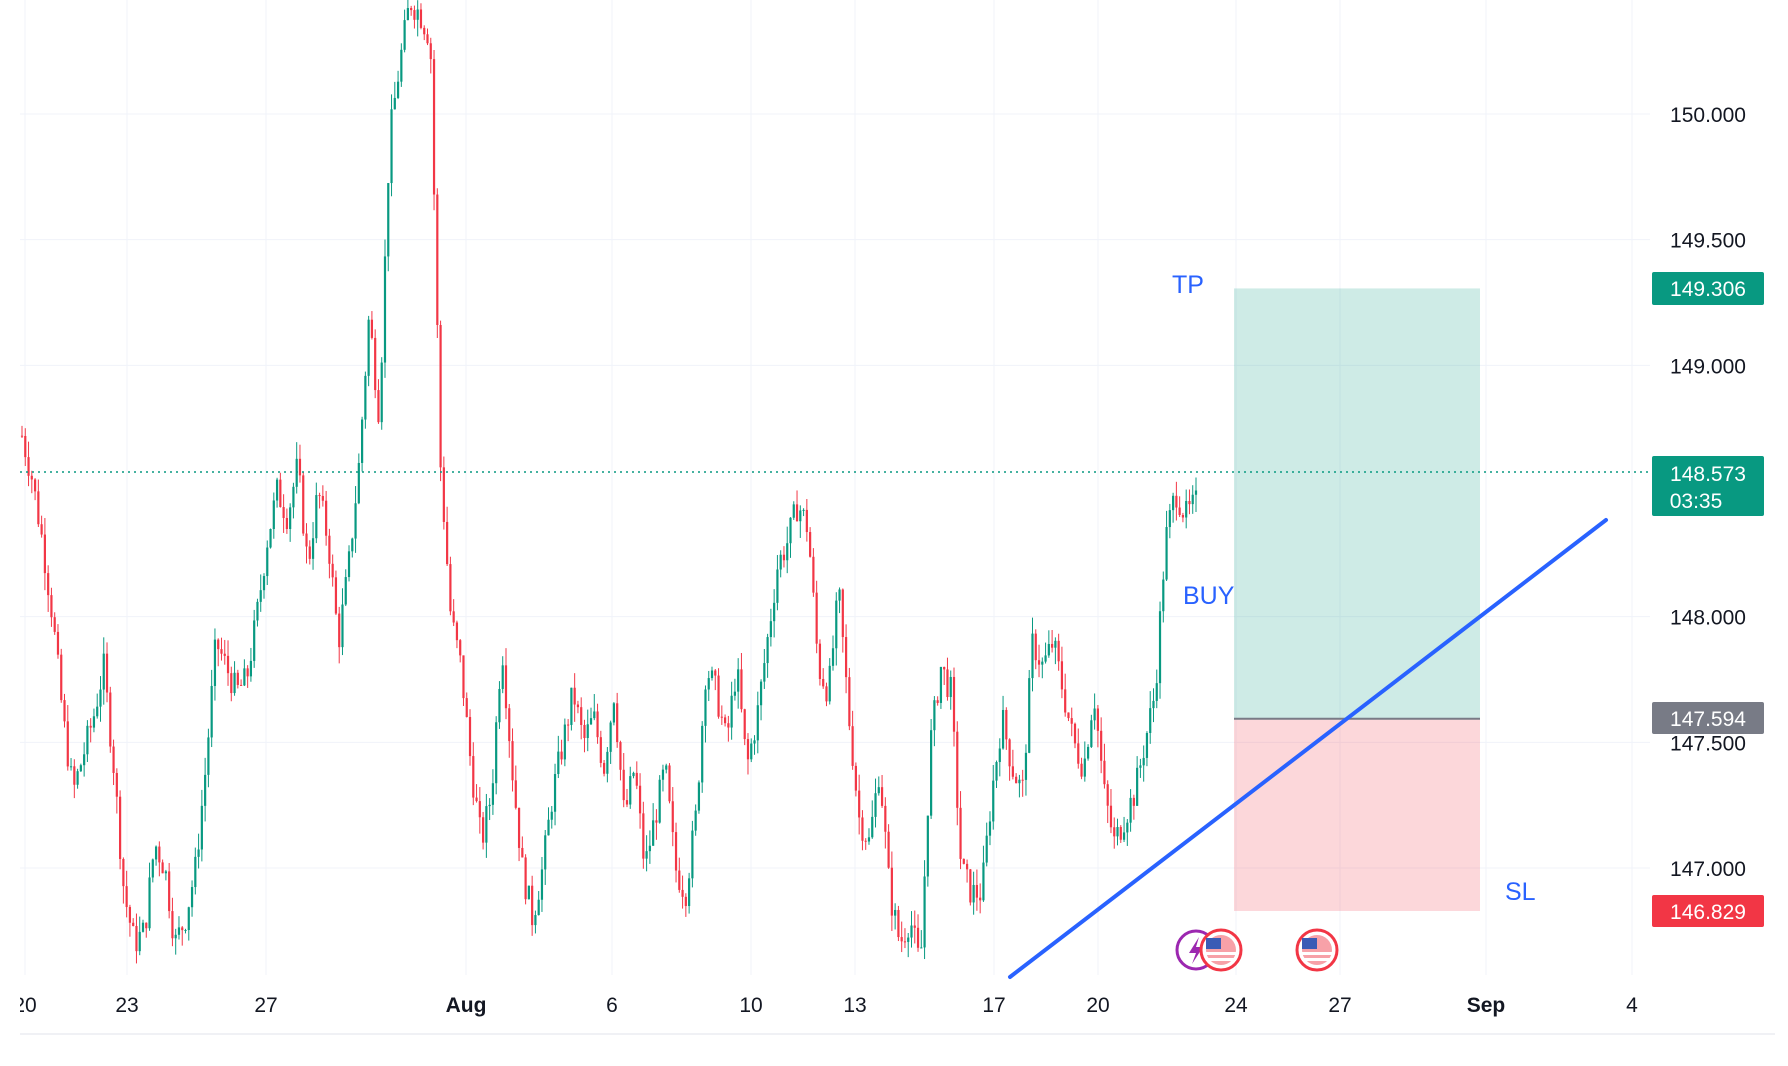 The height and width of the screenshot is (1066, 1788). Describe the element at coordinates (819, 1005) in the screenshot. I see `time-axis: 20 23 27 Aug 6 10 13 17 20 24 27 Sep 4` at that location.